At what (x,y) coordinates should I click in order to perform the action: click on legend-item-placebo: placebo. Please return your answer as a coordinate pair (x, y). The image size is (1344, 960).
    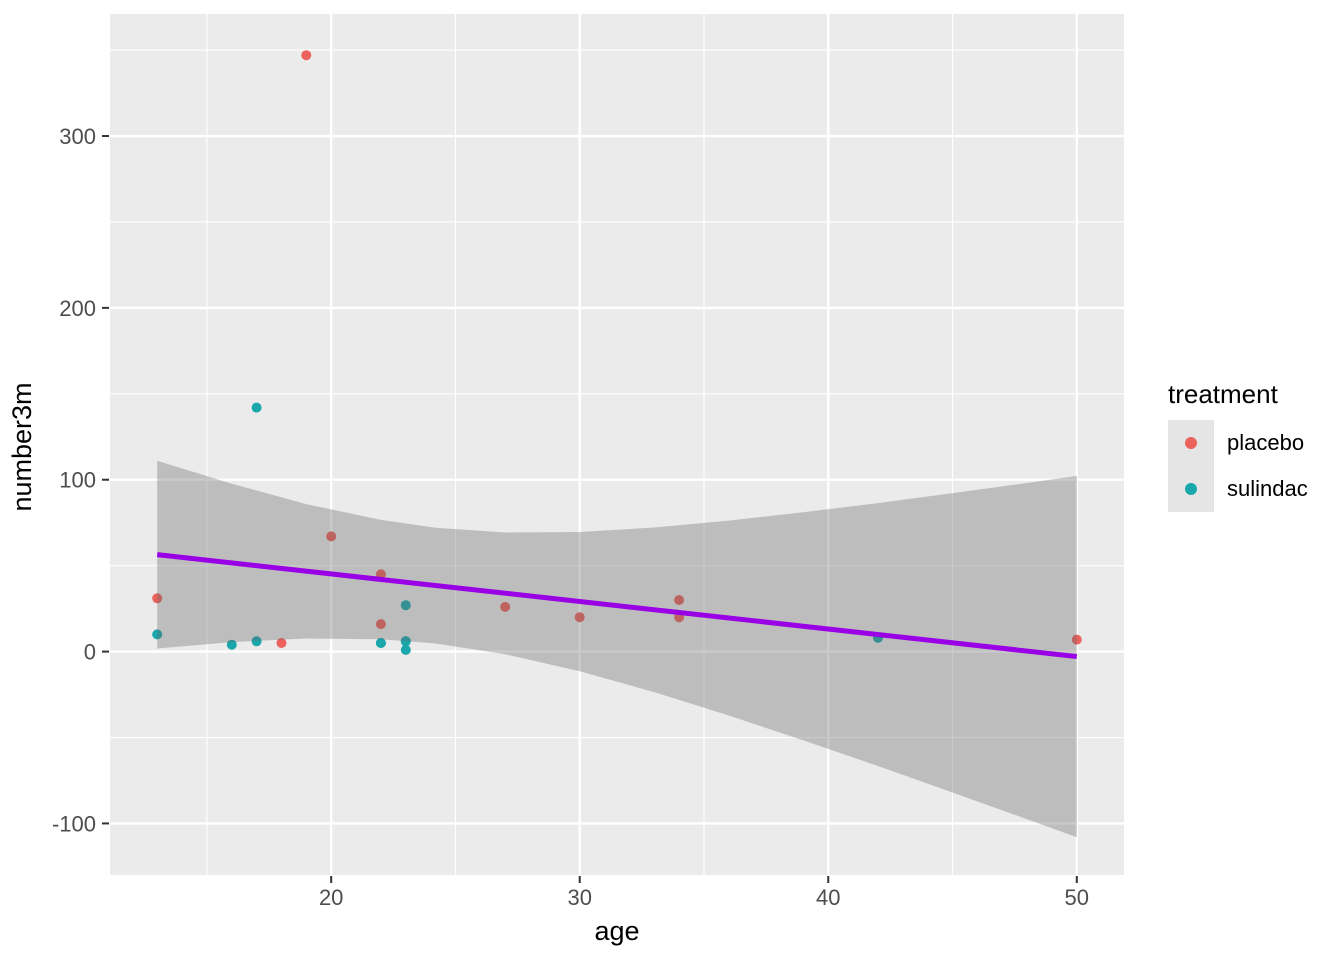
    Looking at the image, I should click on (1256, 443).